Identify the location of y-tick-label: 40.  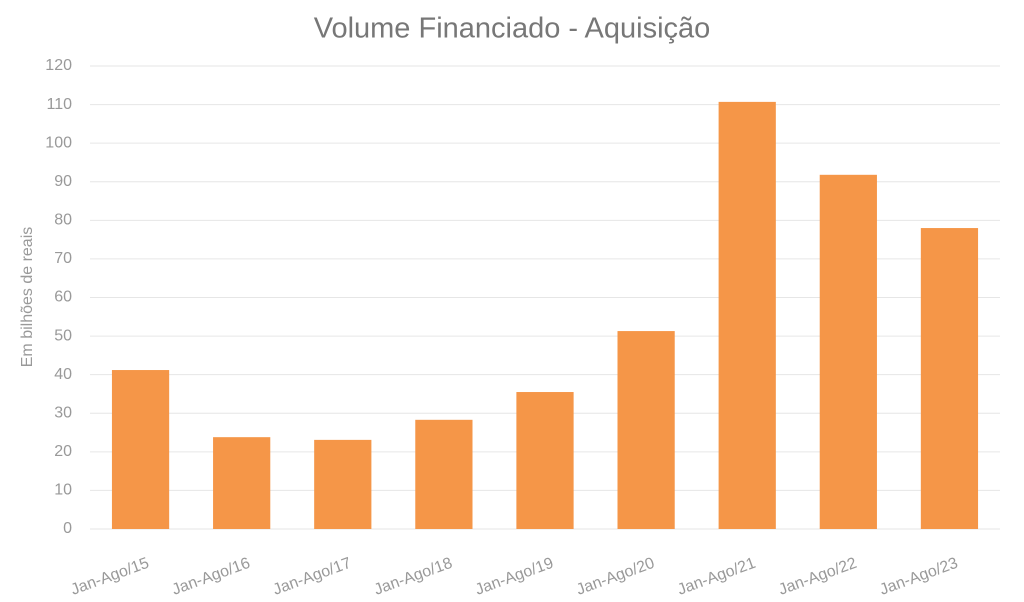
(63, 374).